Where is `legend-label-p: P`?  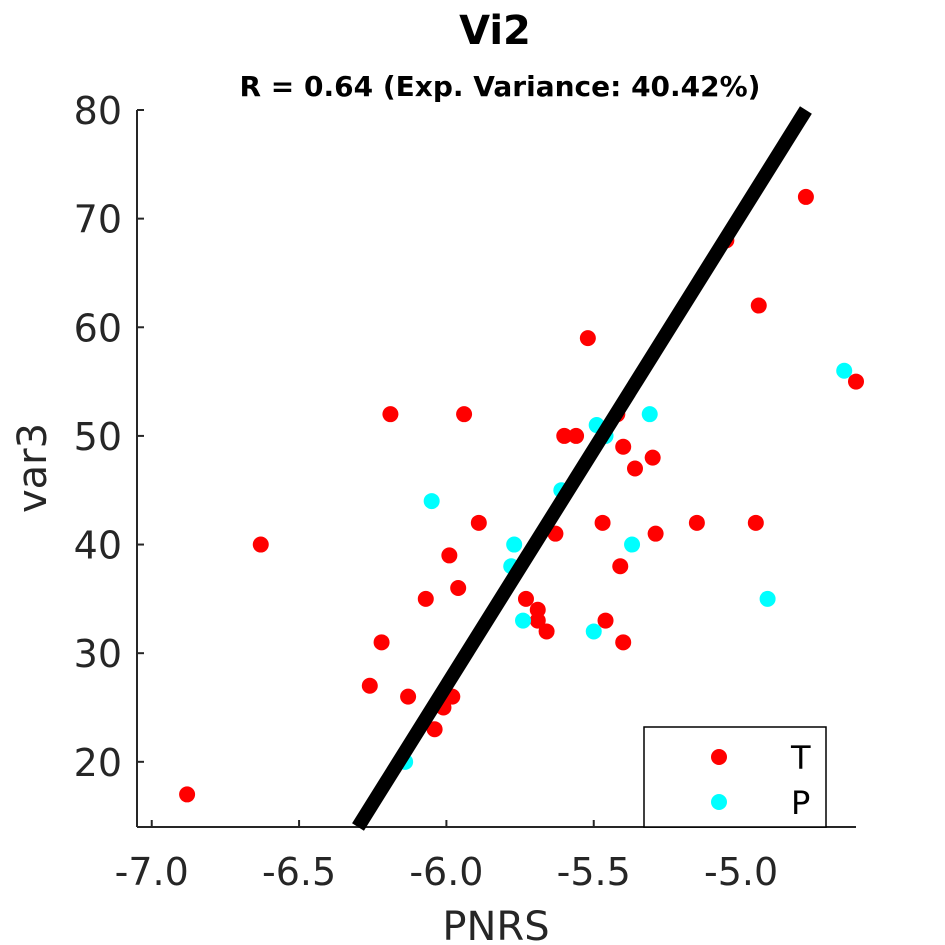 legend-label-p: P is located at coordinates (800, 803).